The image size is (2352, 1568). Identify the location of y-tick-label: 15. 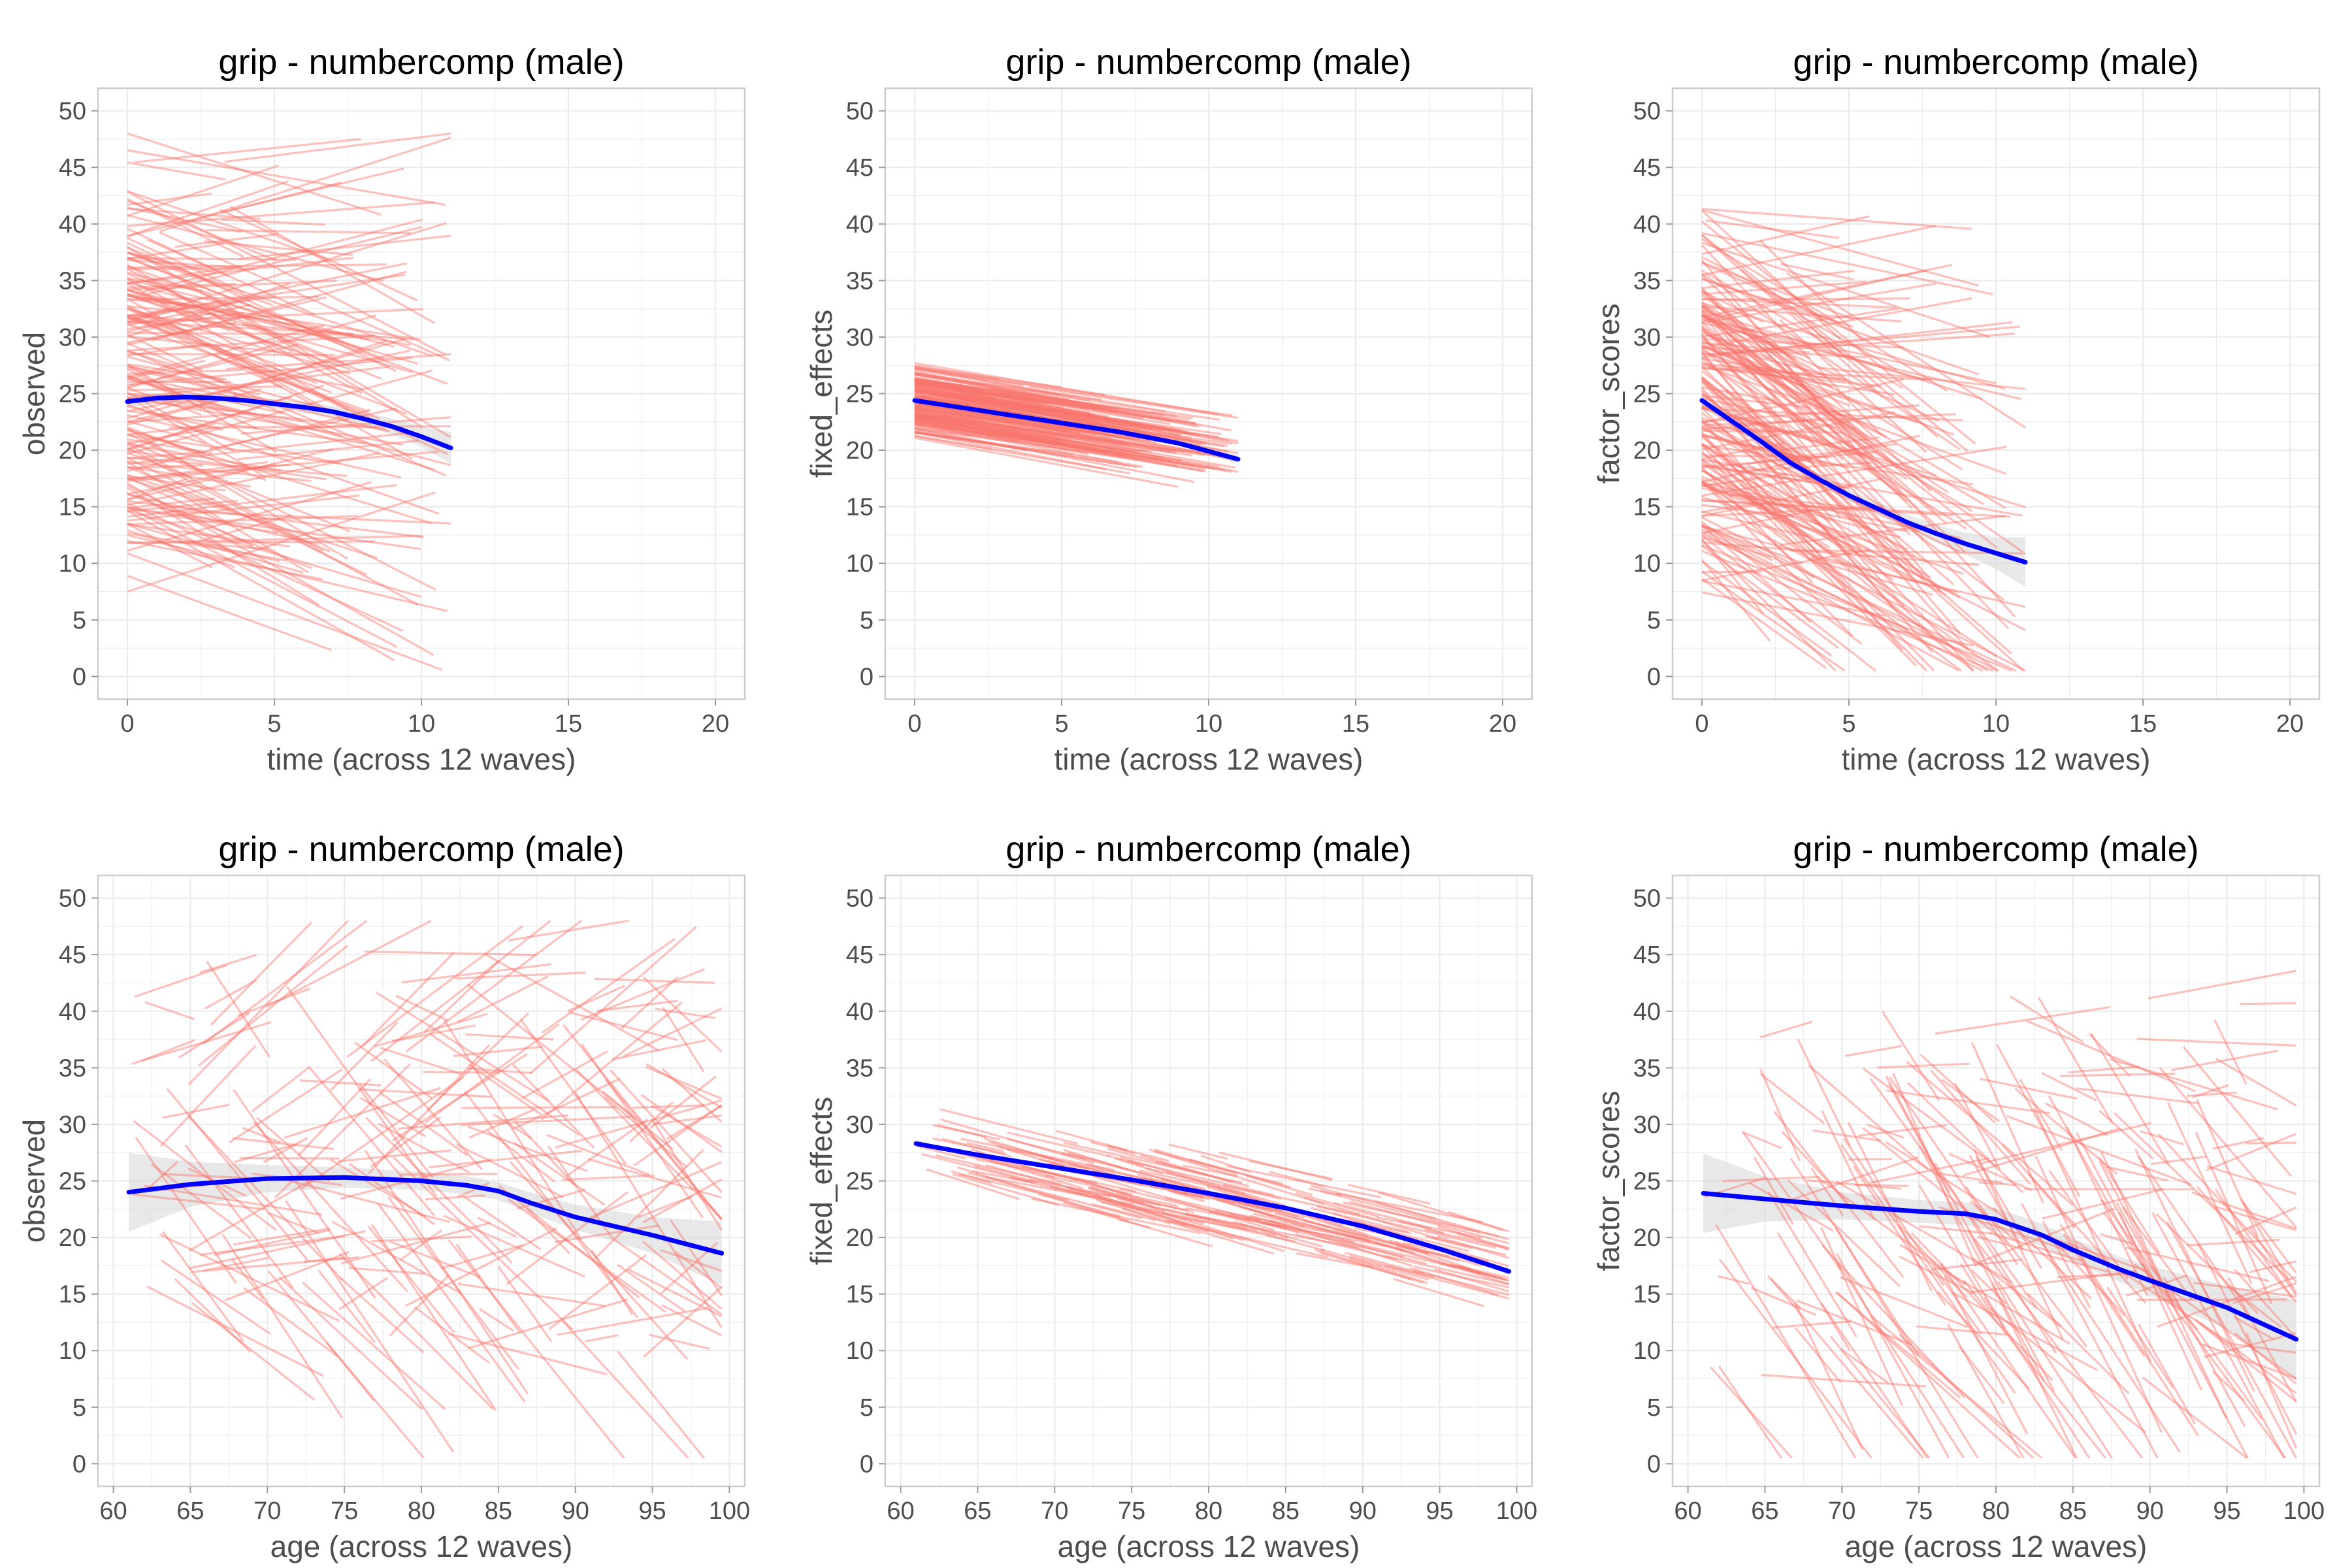
(860, 507).